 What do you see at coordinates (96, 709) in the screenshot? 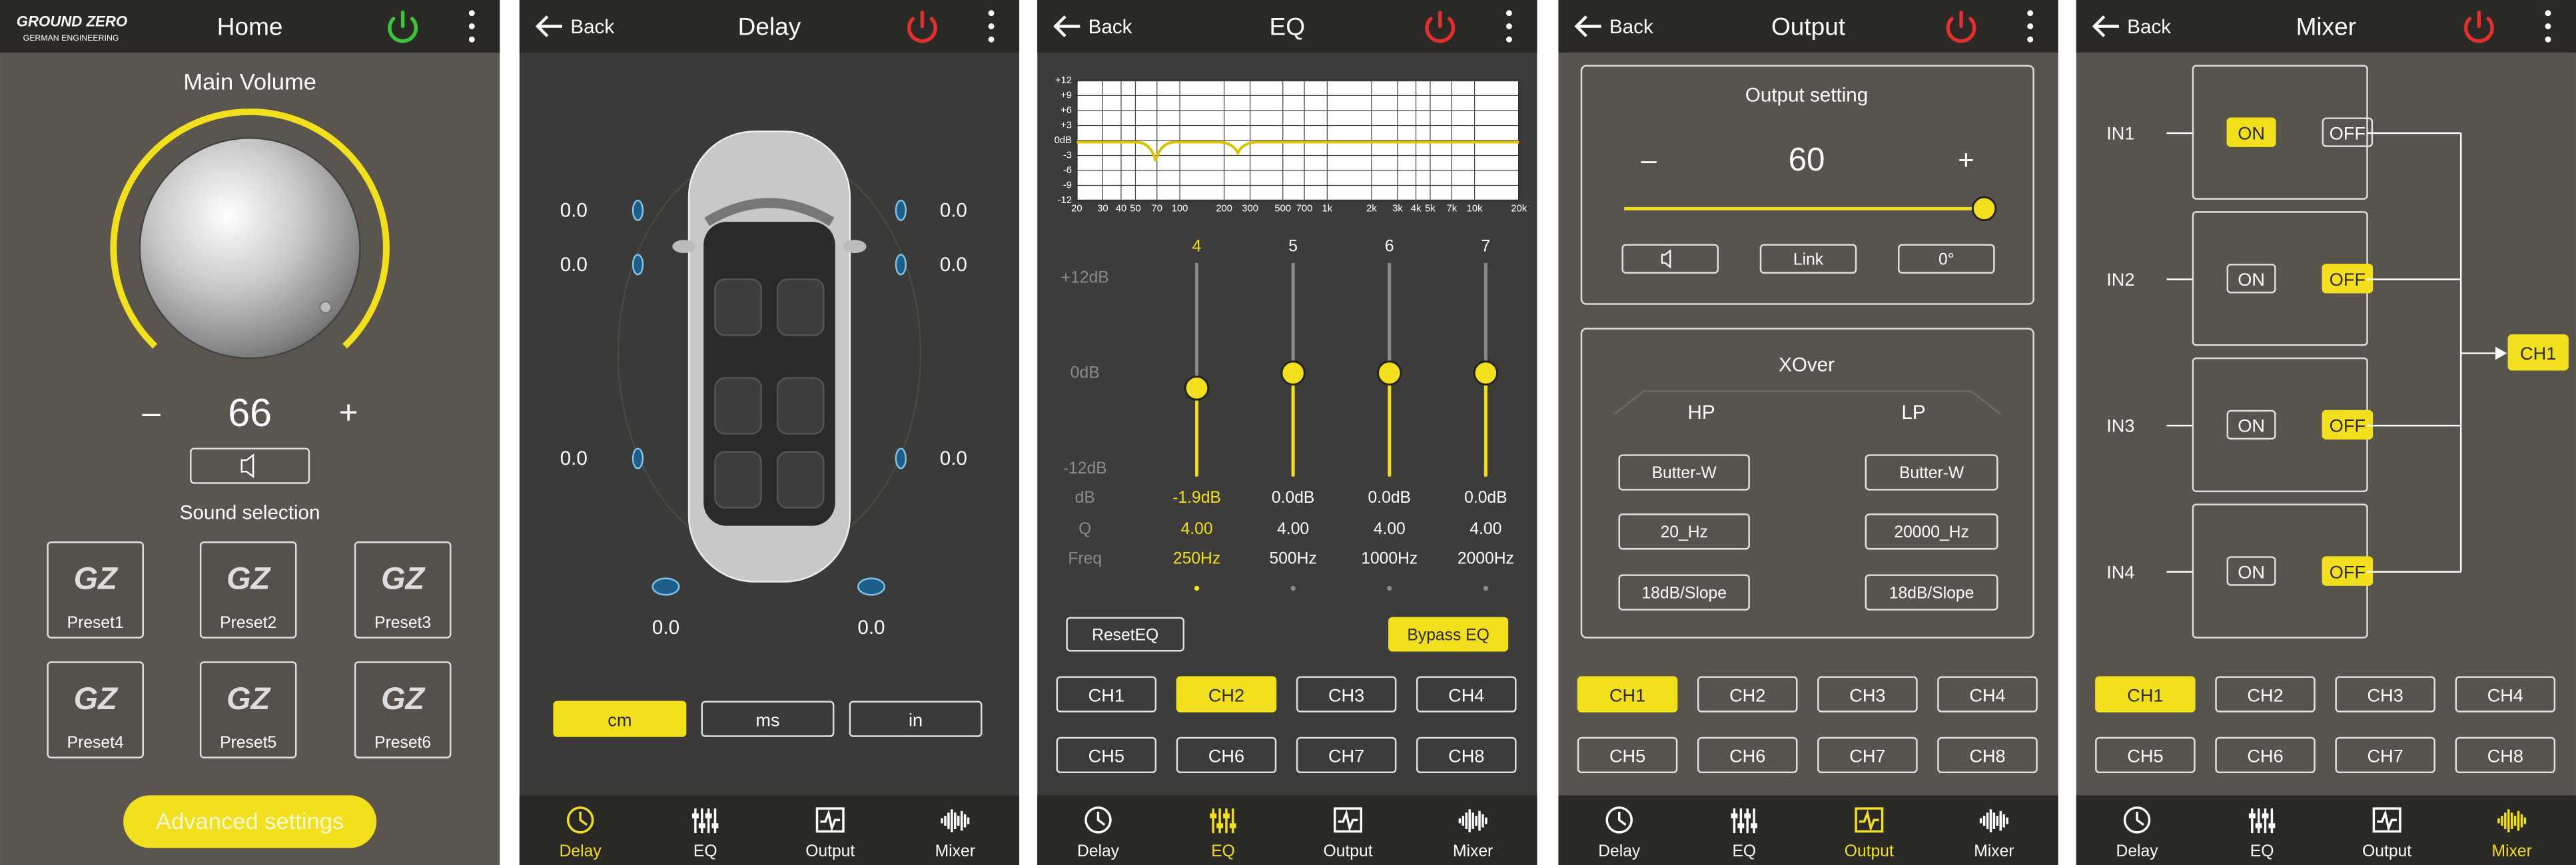
I see `preset-button: GZ Preset4` at bounding box center [96, 709].